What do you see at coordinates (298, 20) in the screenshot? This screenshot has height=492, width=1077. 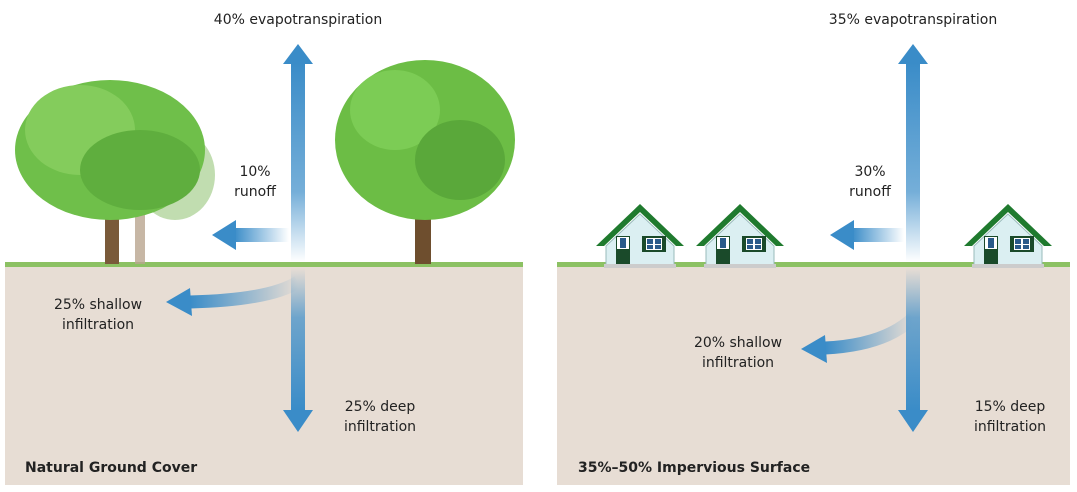 I see `label: 40% evapotranspiration` at bounding box center [298, 20].